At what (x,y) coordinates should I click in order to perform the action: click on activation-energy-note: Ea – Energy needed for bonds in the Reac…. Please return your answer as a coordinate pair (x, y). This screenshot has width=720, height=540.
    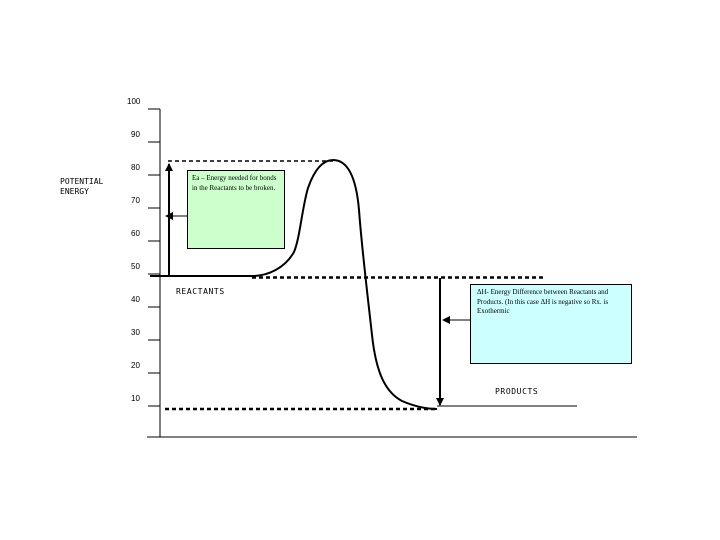
    Looking at the image, I should click on (236, 209).